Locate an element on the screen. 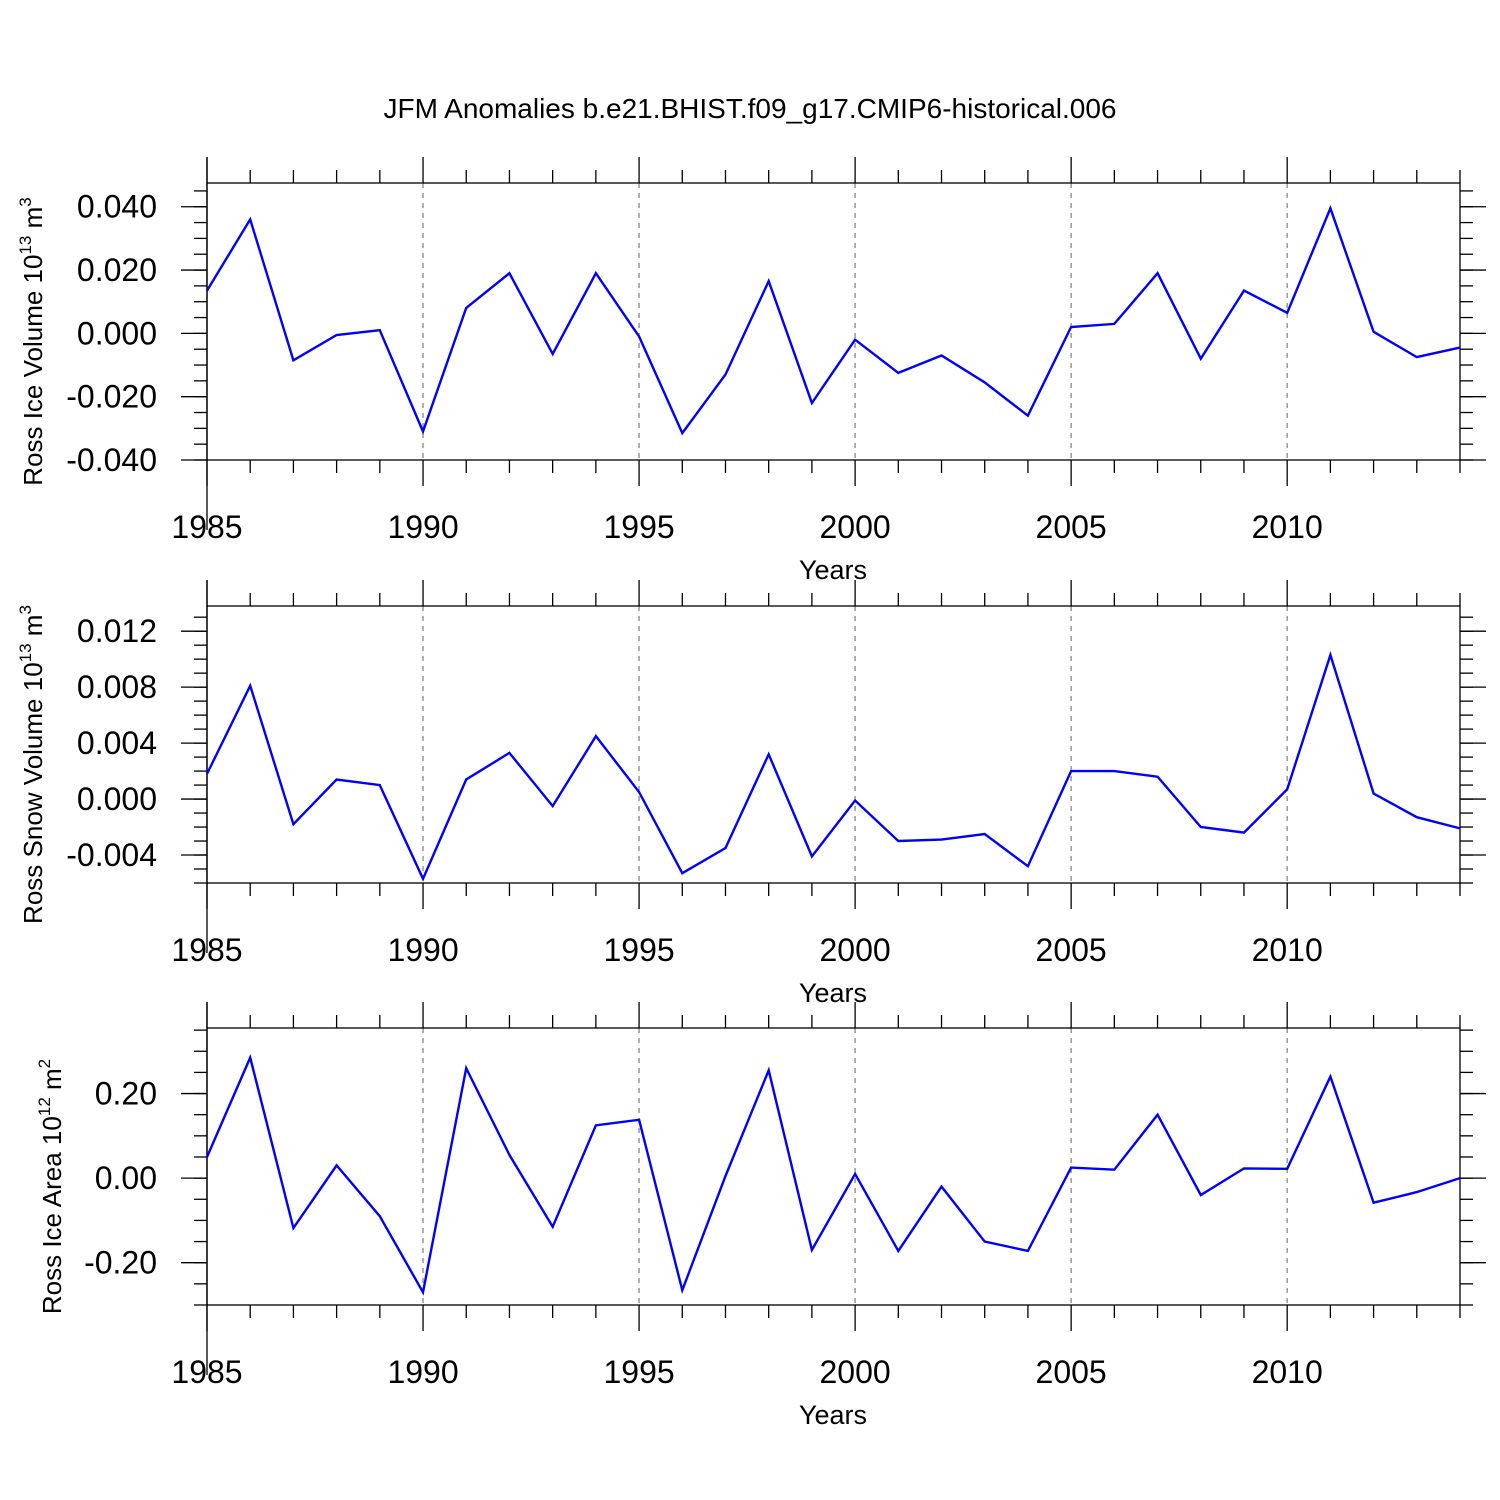 This screenshot has height=1500, width=1500. y-tick-label: -0.020 is located at coordinates (111, 397).